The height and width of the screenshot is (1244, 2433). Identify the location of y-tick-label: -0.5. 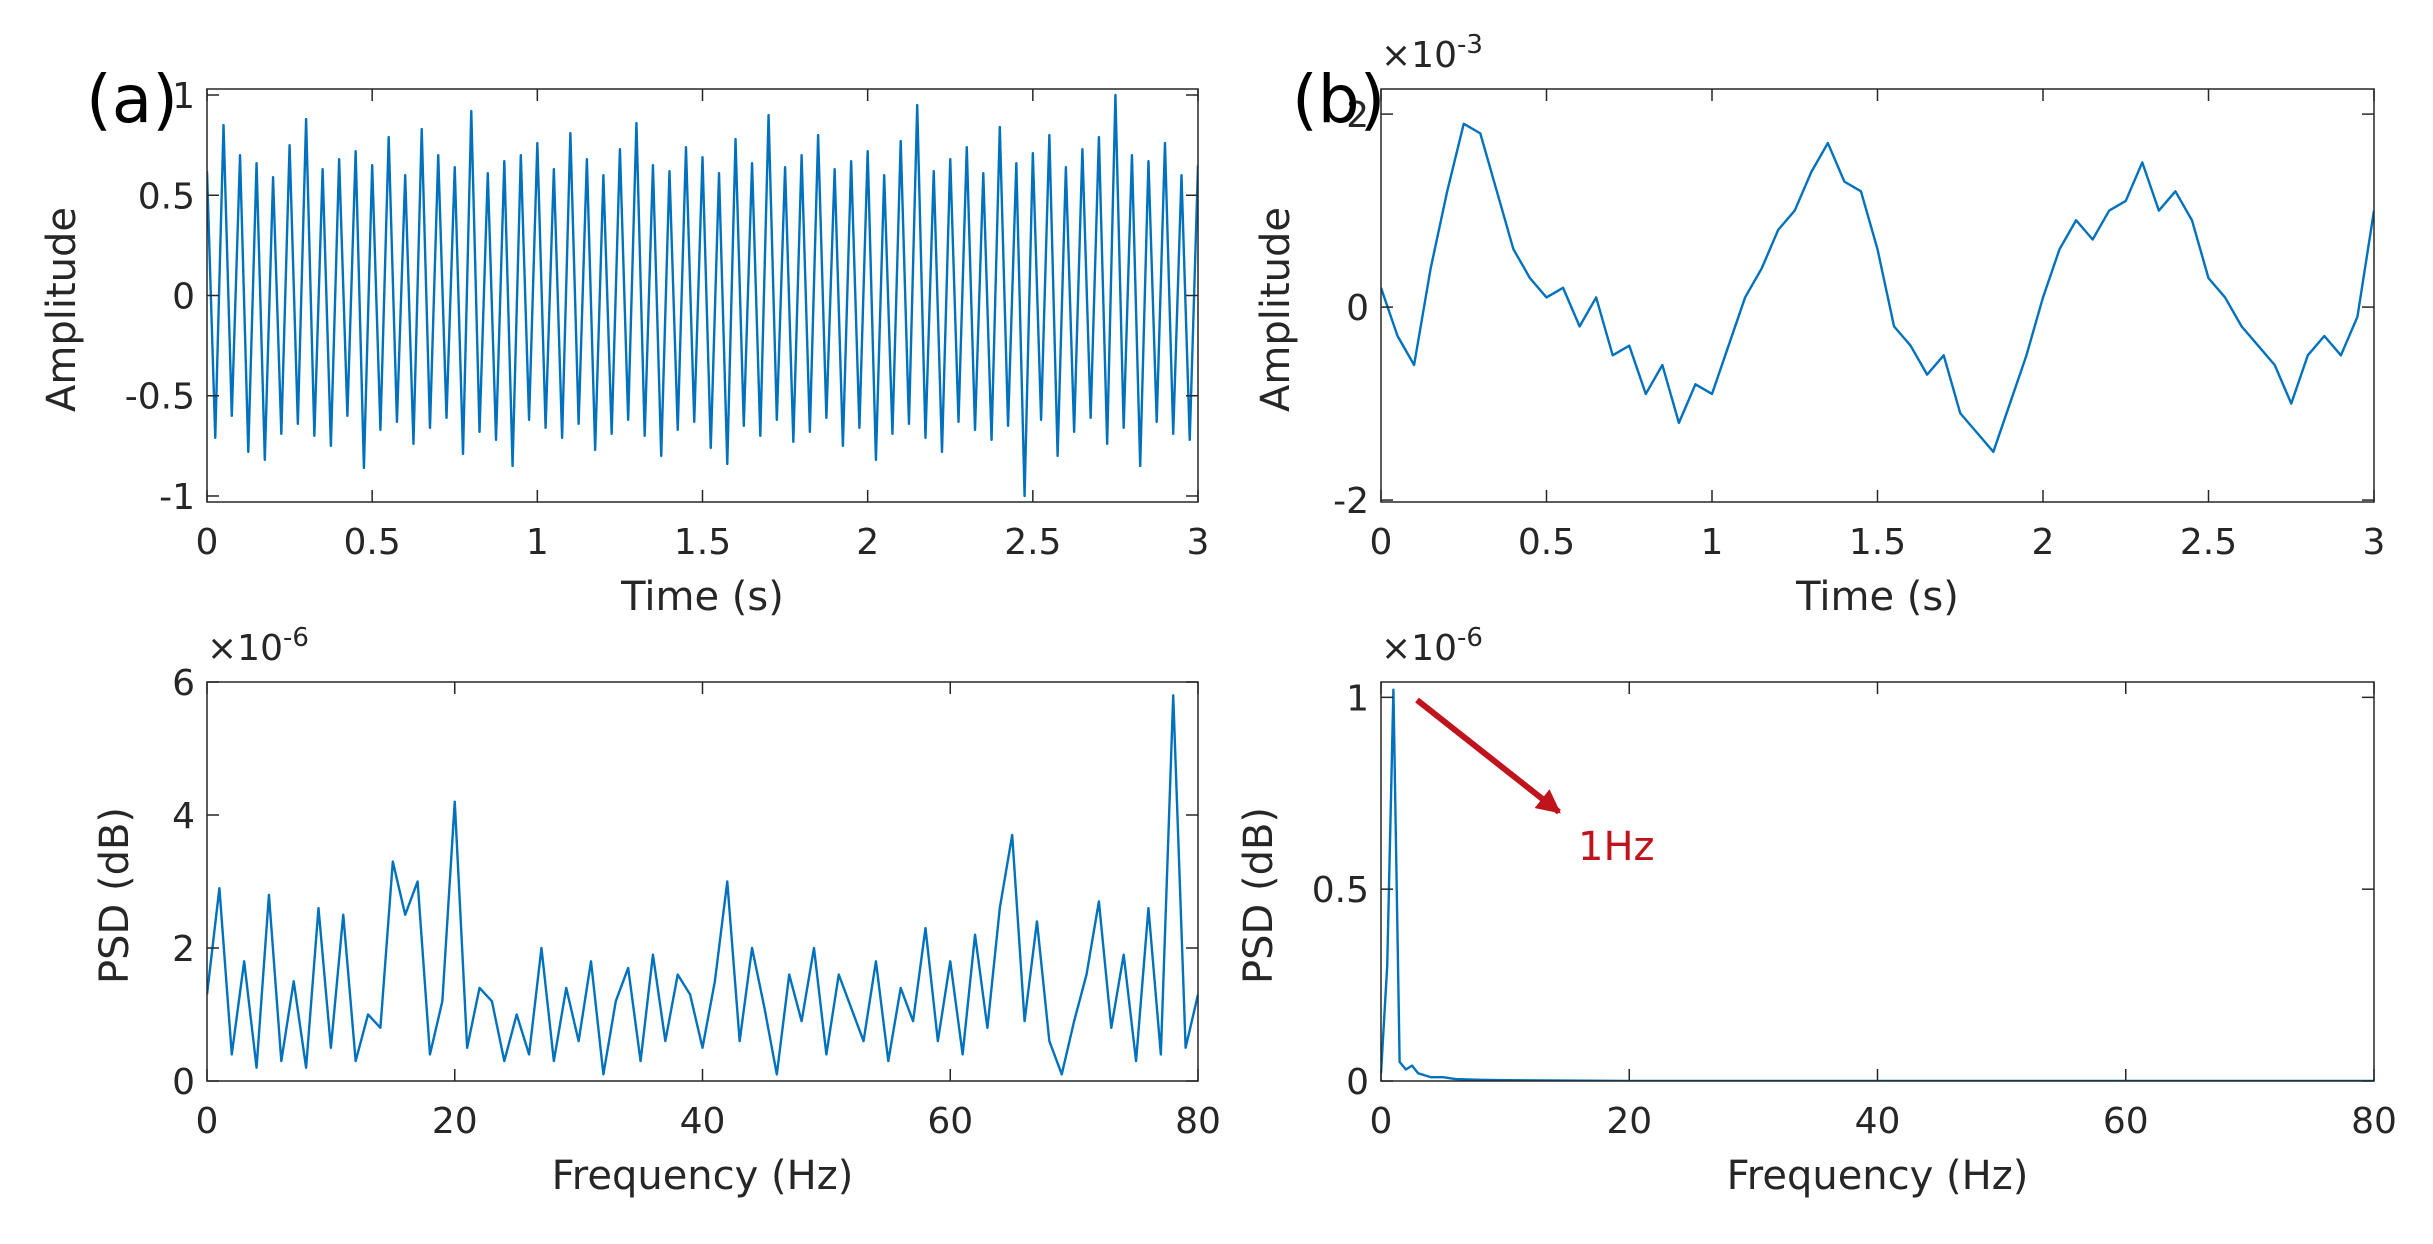
(160, 397).